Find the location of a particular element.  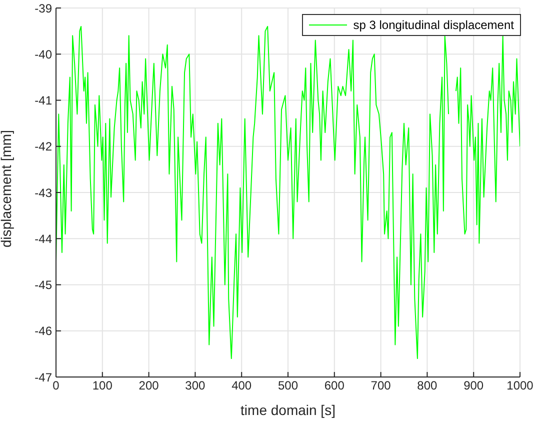

x-axis-title: time domain [s] is located at coordinates (288, 410).